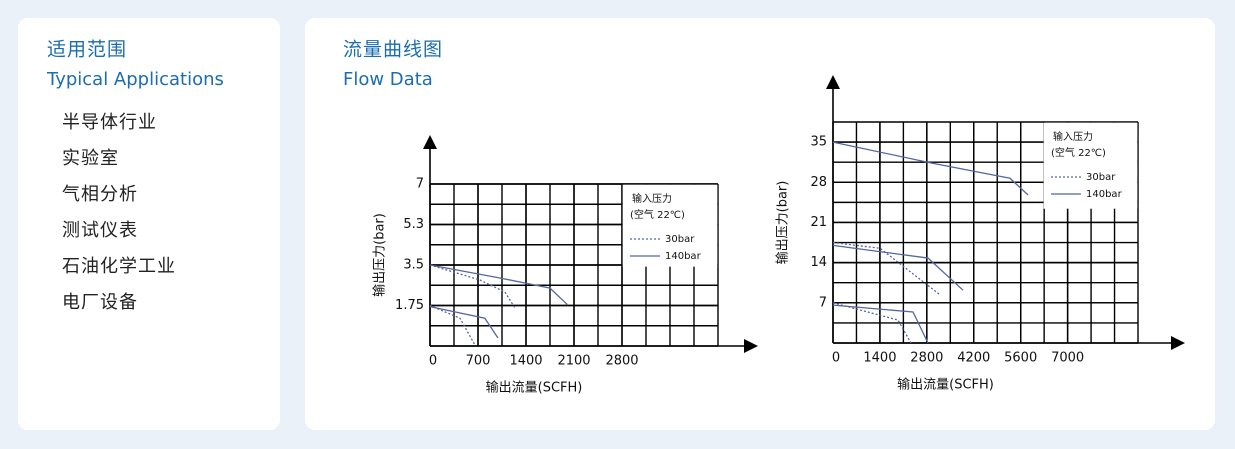 The width and height of the screenshot is (1235, 449). What do you see at coordinates (670, 225) in the screenshot?
I see `legend-box` at bounding box center [670, 225].